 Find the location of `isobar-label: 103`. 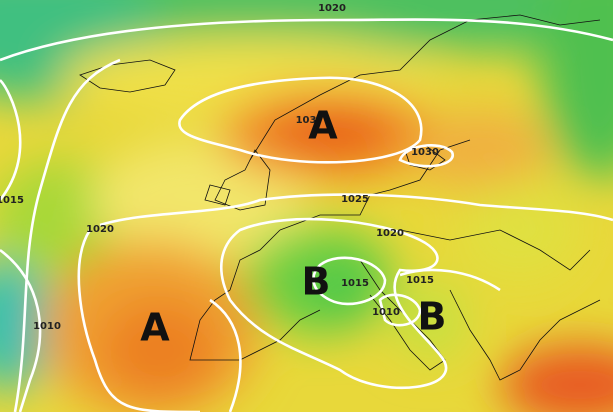

isobar-label: 103 is located at coordinates (306, 120).